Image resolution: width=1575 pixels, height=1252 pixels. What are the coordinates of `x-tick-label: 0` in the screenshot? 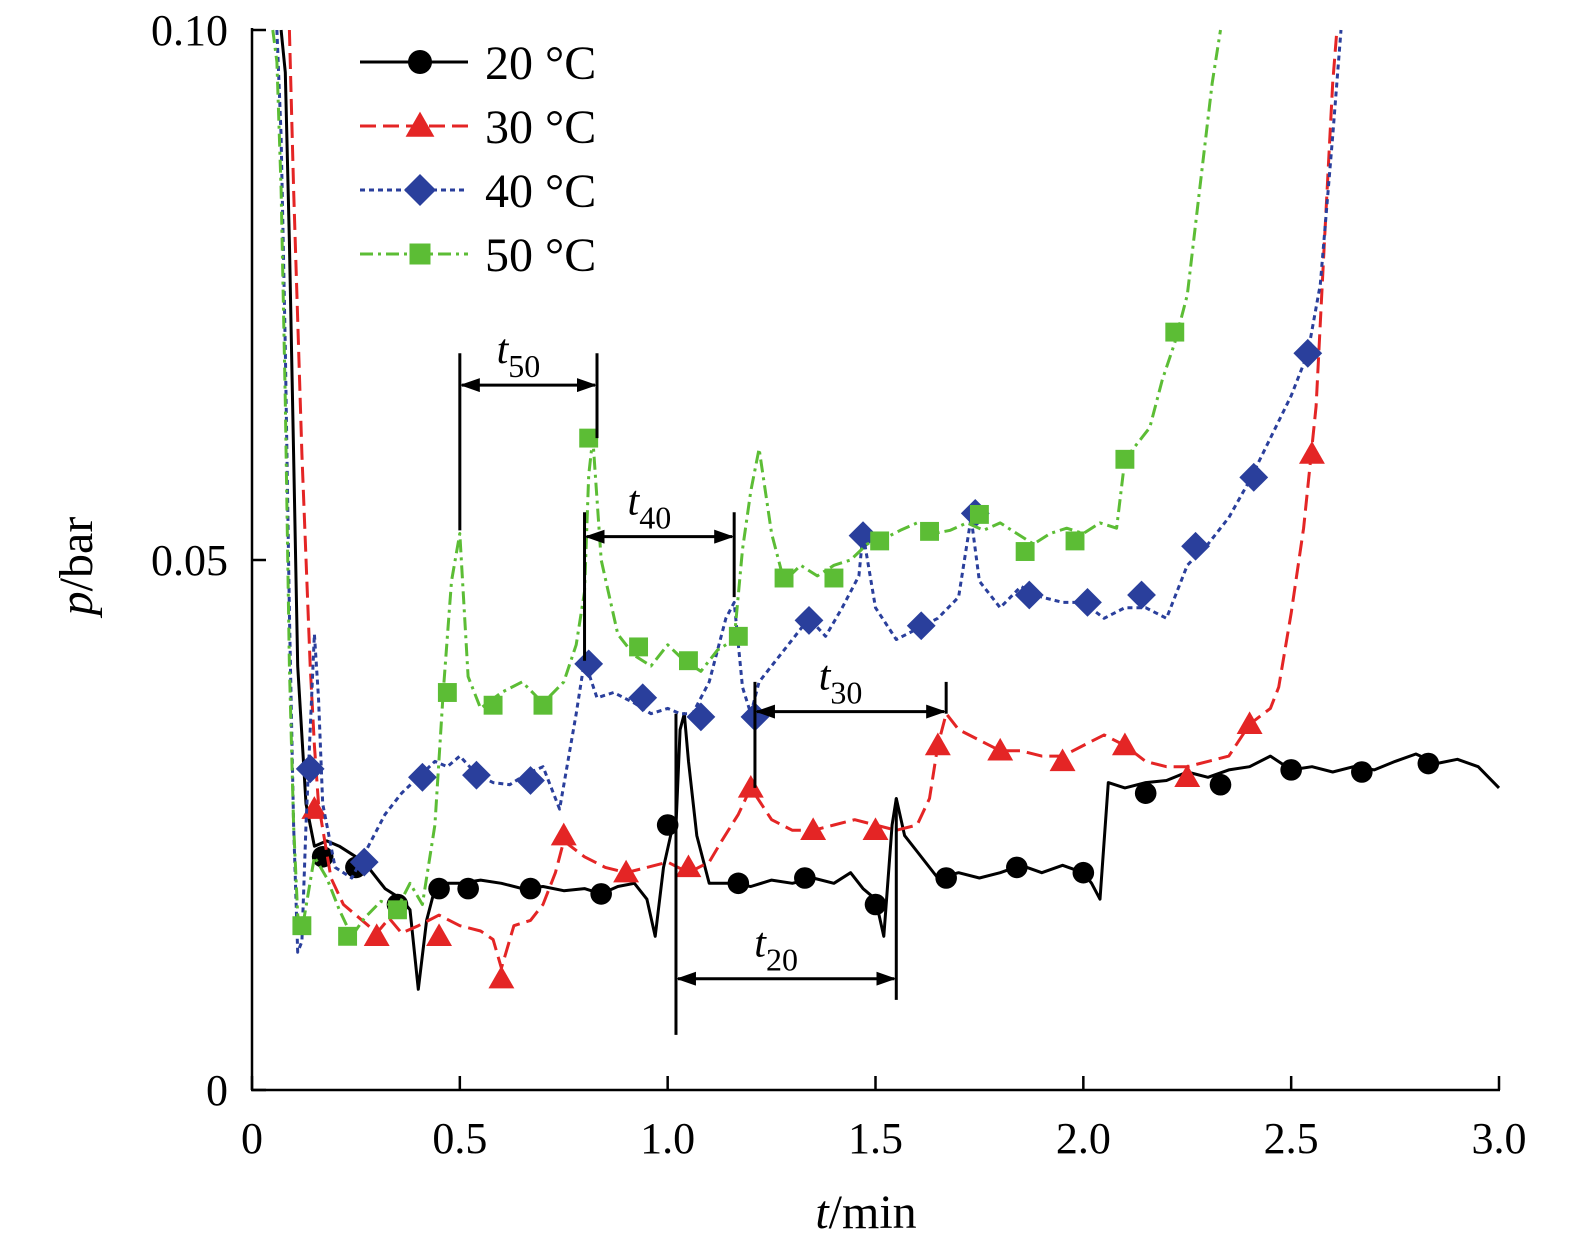 It's located at (252, 1138).